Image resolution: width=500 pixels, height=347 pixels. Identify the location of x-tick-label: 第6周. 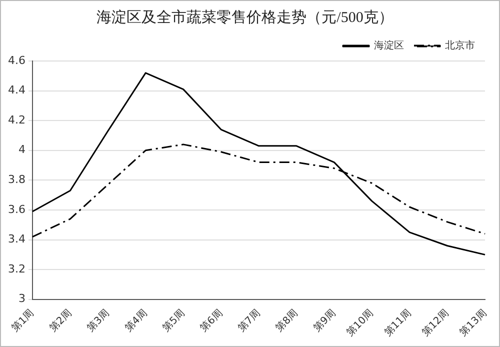
(211, 320).